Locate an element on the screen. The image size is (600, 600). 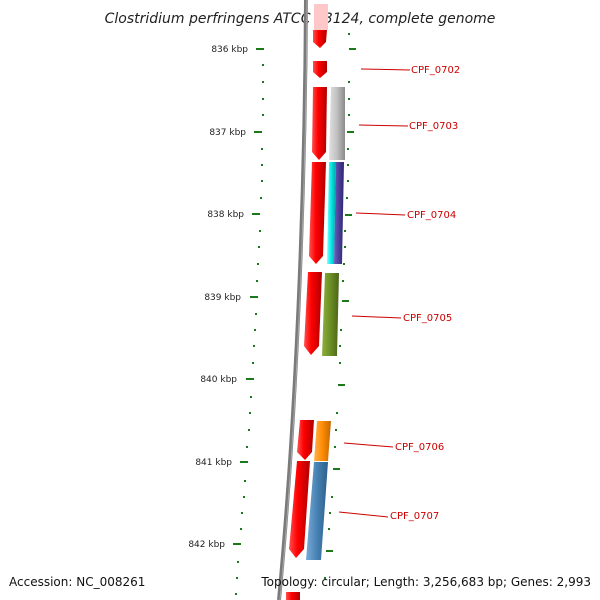
scale-label: 837 kbp is located at coordinates (227, 133).